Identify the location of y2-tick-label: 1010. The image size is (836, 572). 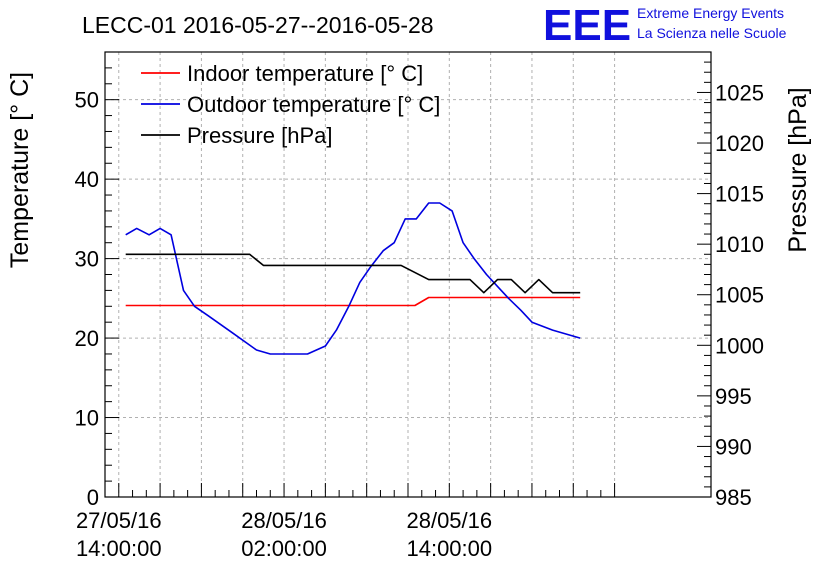
(739, 244).